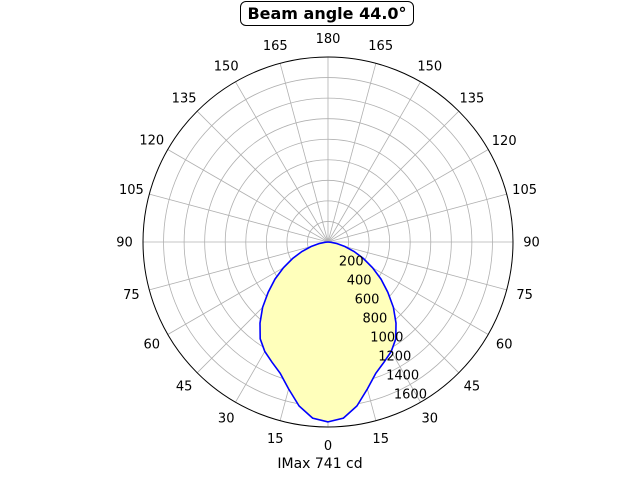  I want to click on series-layer, so click(328, 332).